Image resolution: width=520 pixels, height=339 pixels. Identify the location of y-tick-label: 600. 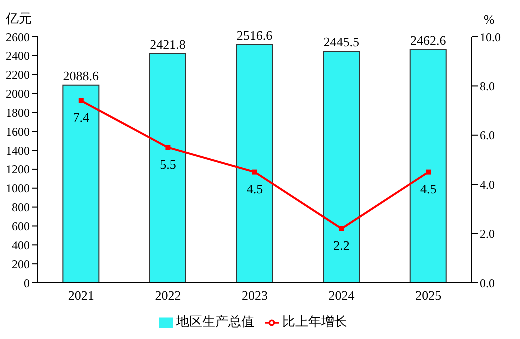
(21, 226).